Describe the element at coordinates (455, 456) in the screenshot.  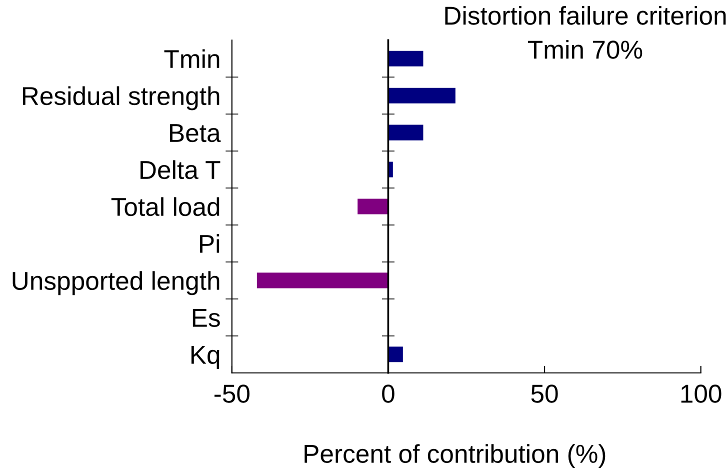
I see `x-axis-title: Percent of contribution (%)` at that location.